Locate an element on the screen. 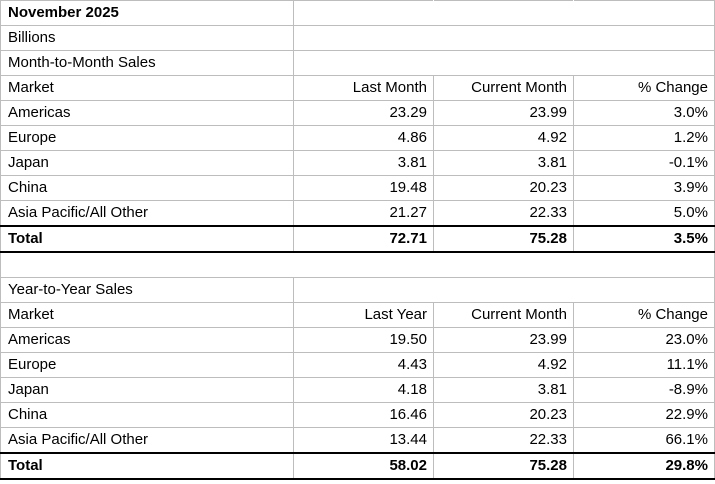 This screenshot has width=715, height=484. header-row: Billions is located at coordinates (357, 38).